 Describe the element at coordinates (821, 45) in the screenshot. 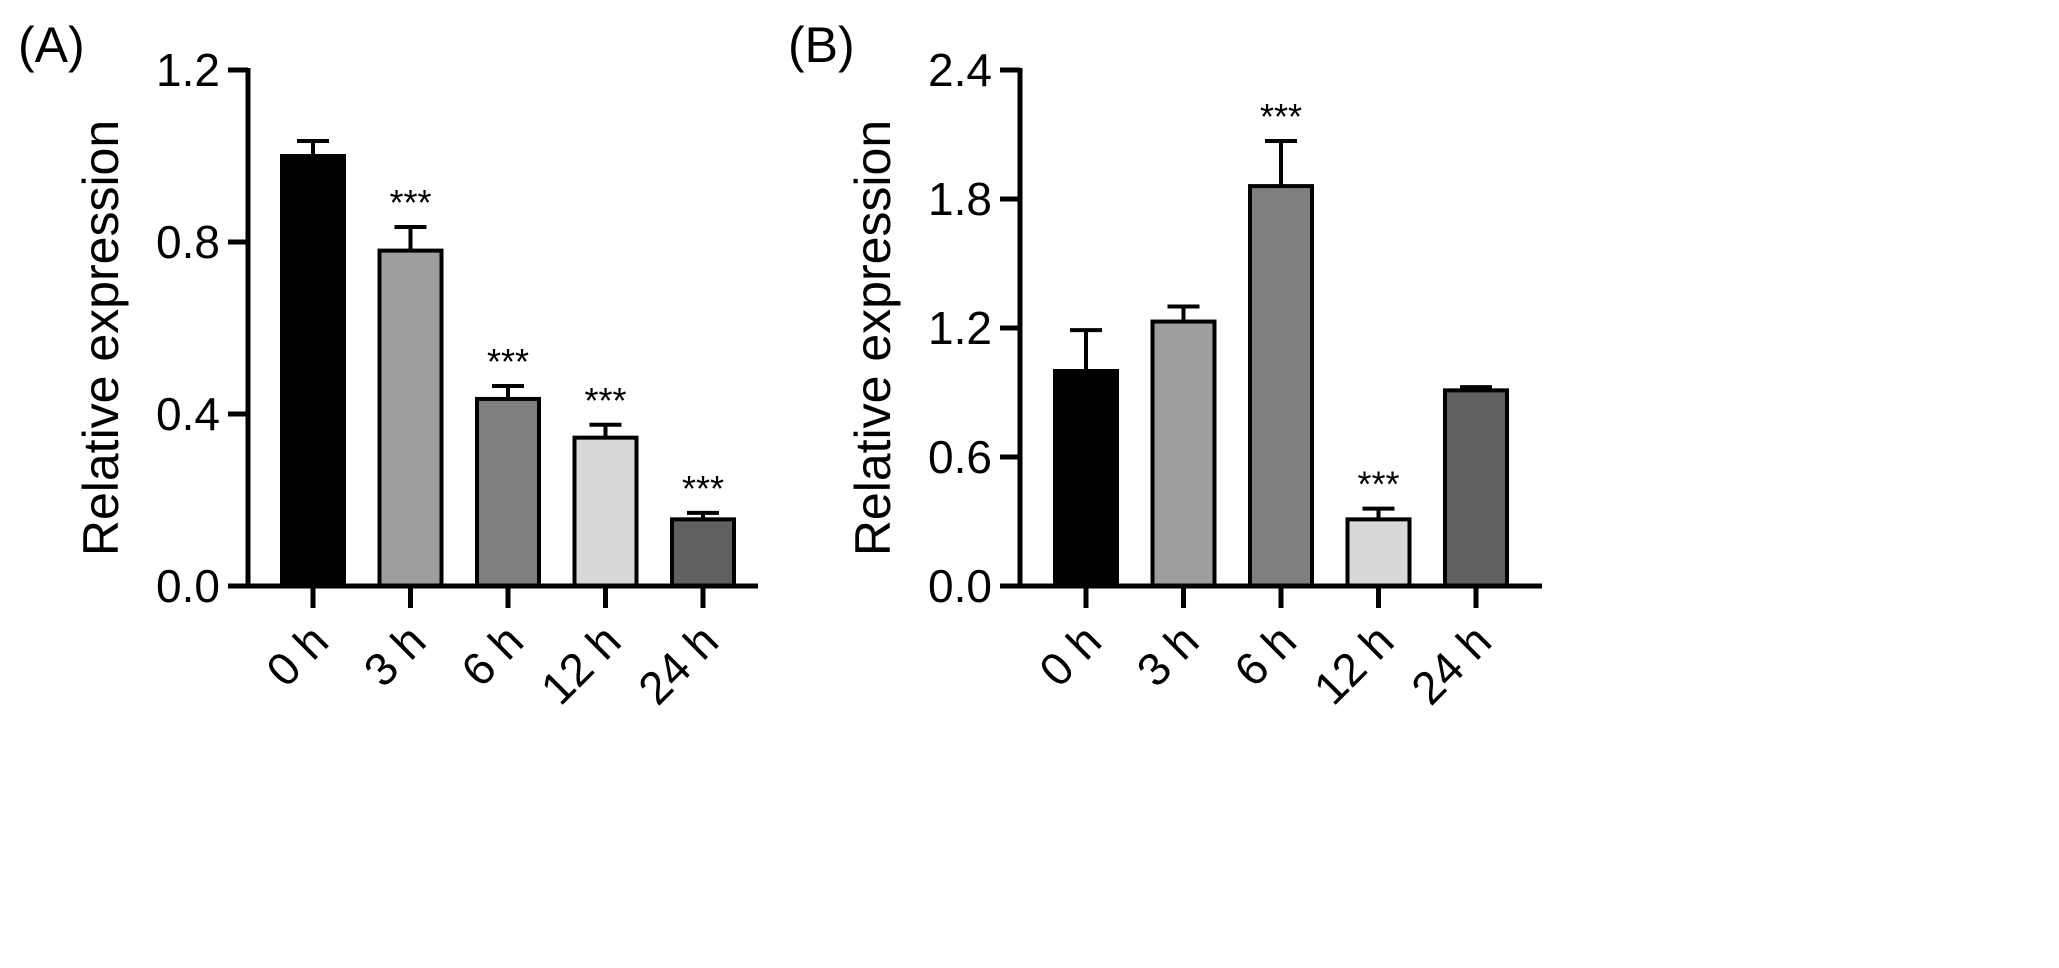

I see `panel-label: (B)` at that location.